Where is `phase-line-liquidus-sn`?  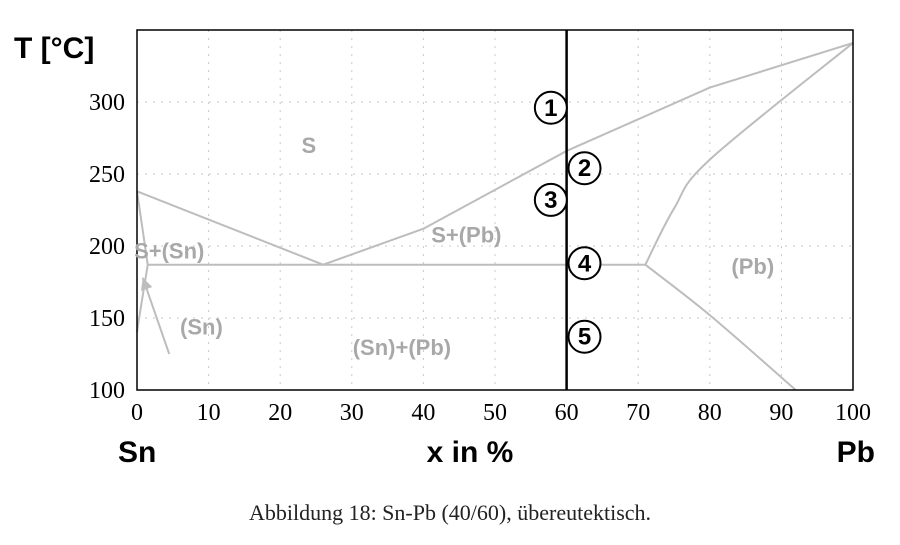
phase-line-liquidus-sn is located at coordinates (230, 228).